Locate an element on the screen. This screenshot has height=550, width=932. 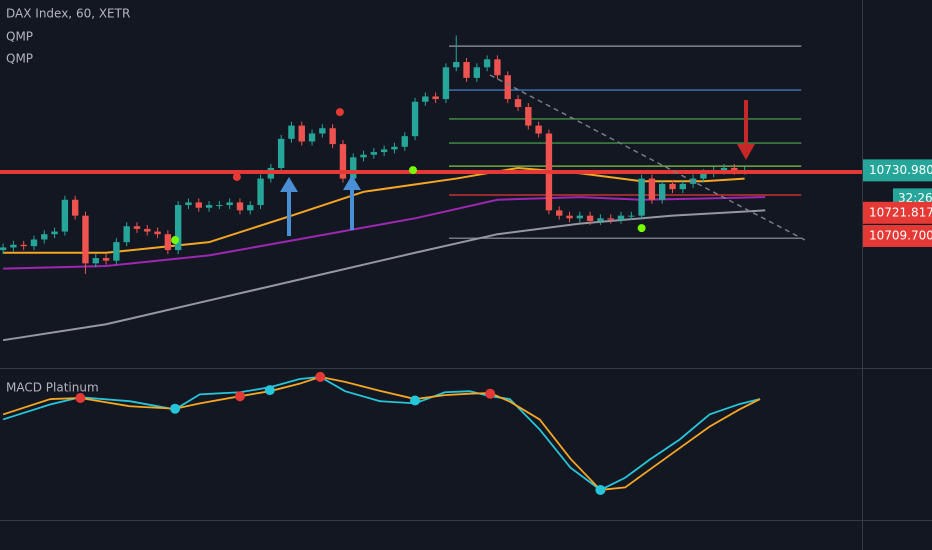
price-label: 10730.980 is located at coordinates (900, 170).